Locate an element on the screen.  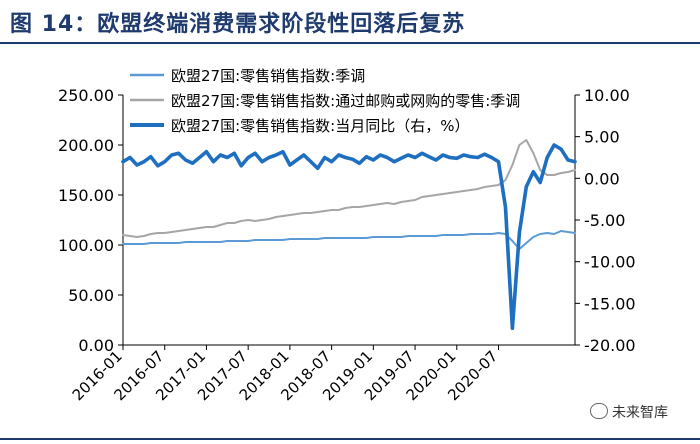
title-divider is located at coordinates (350, 43).